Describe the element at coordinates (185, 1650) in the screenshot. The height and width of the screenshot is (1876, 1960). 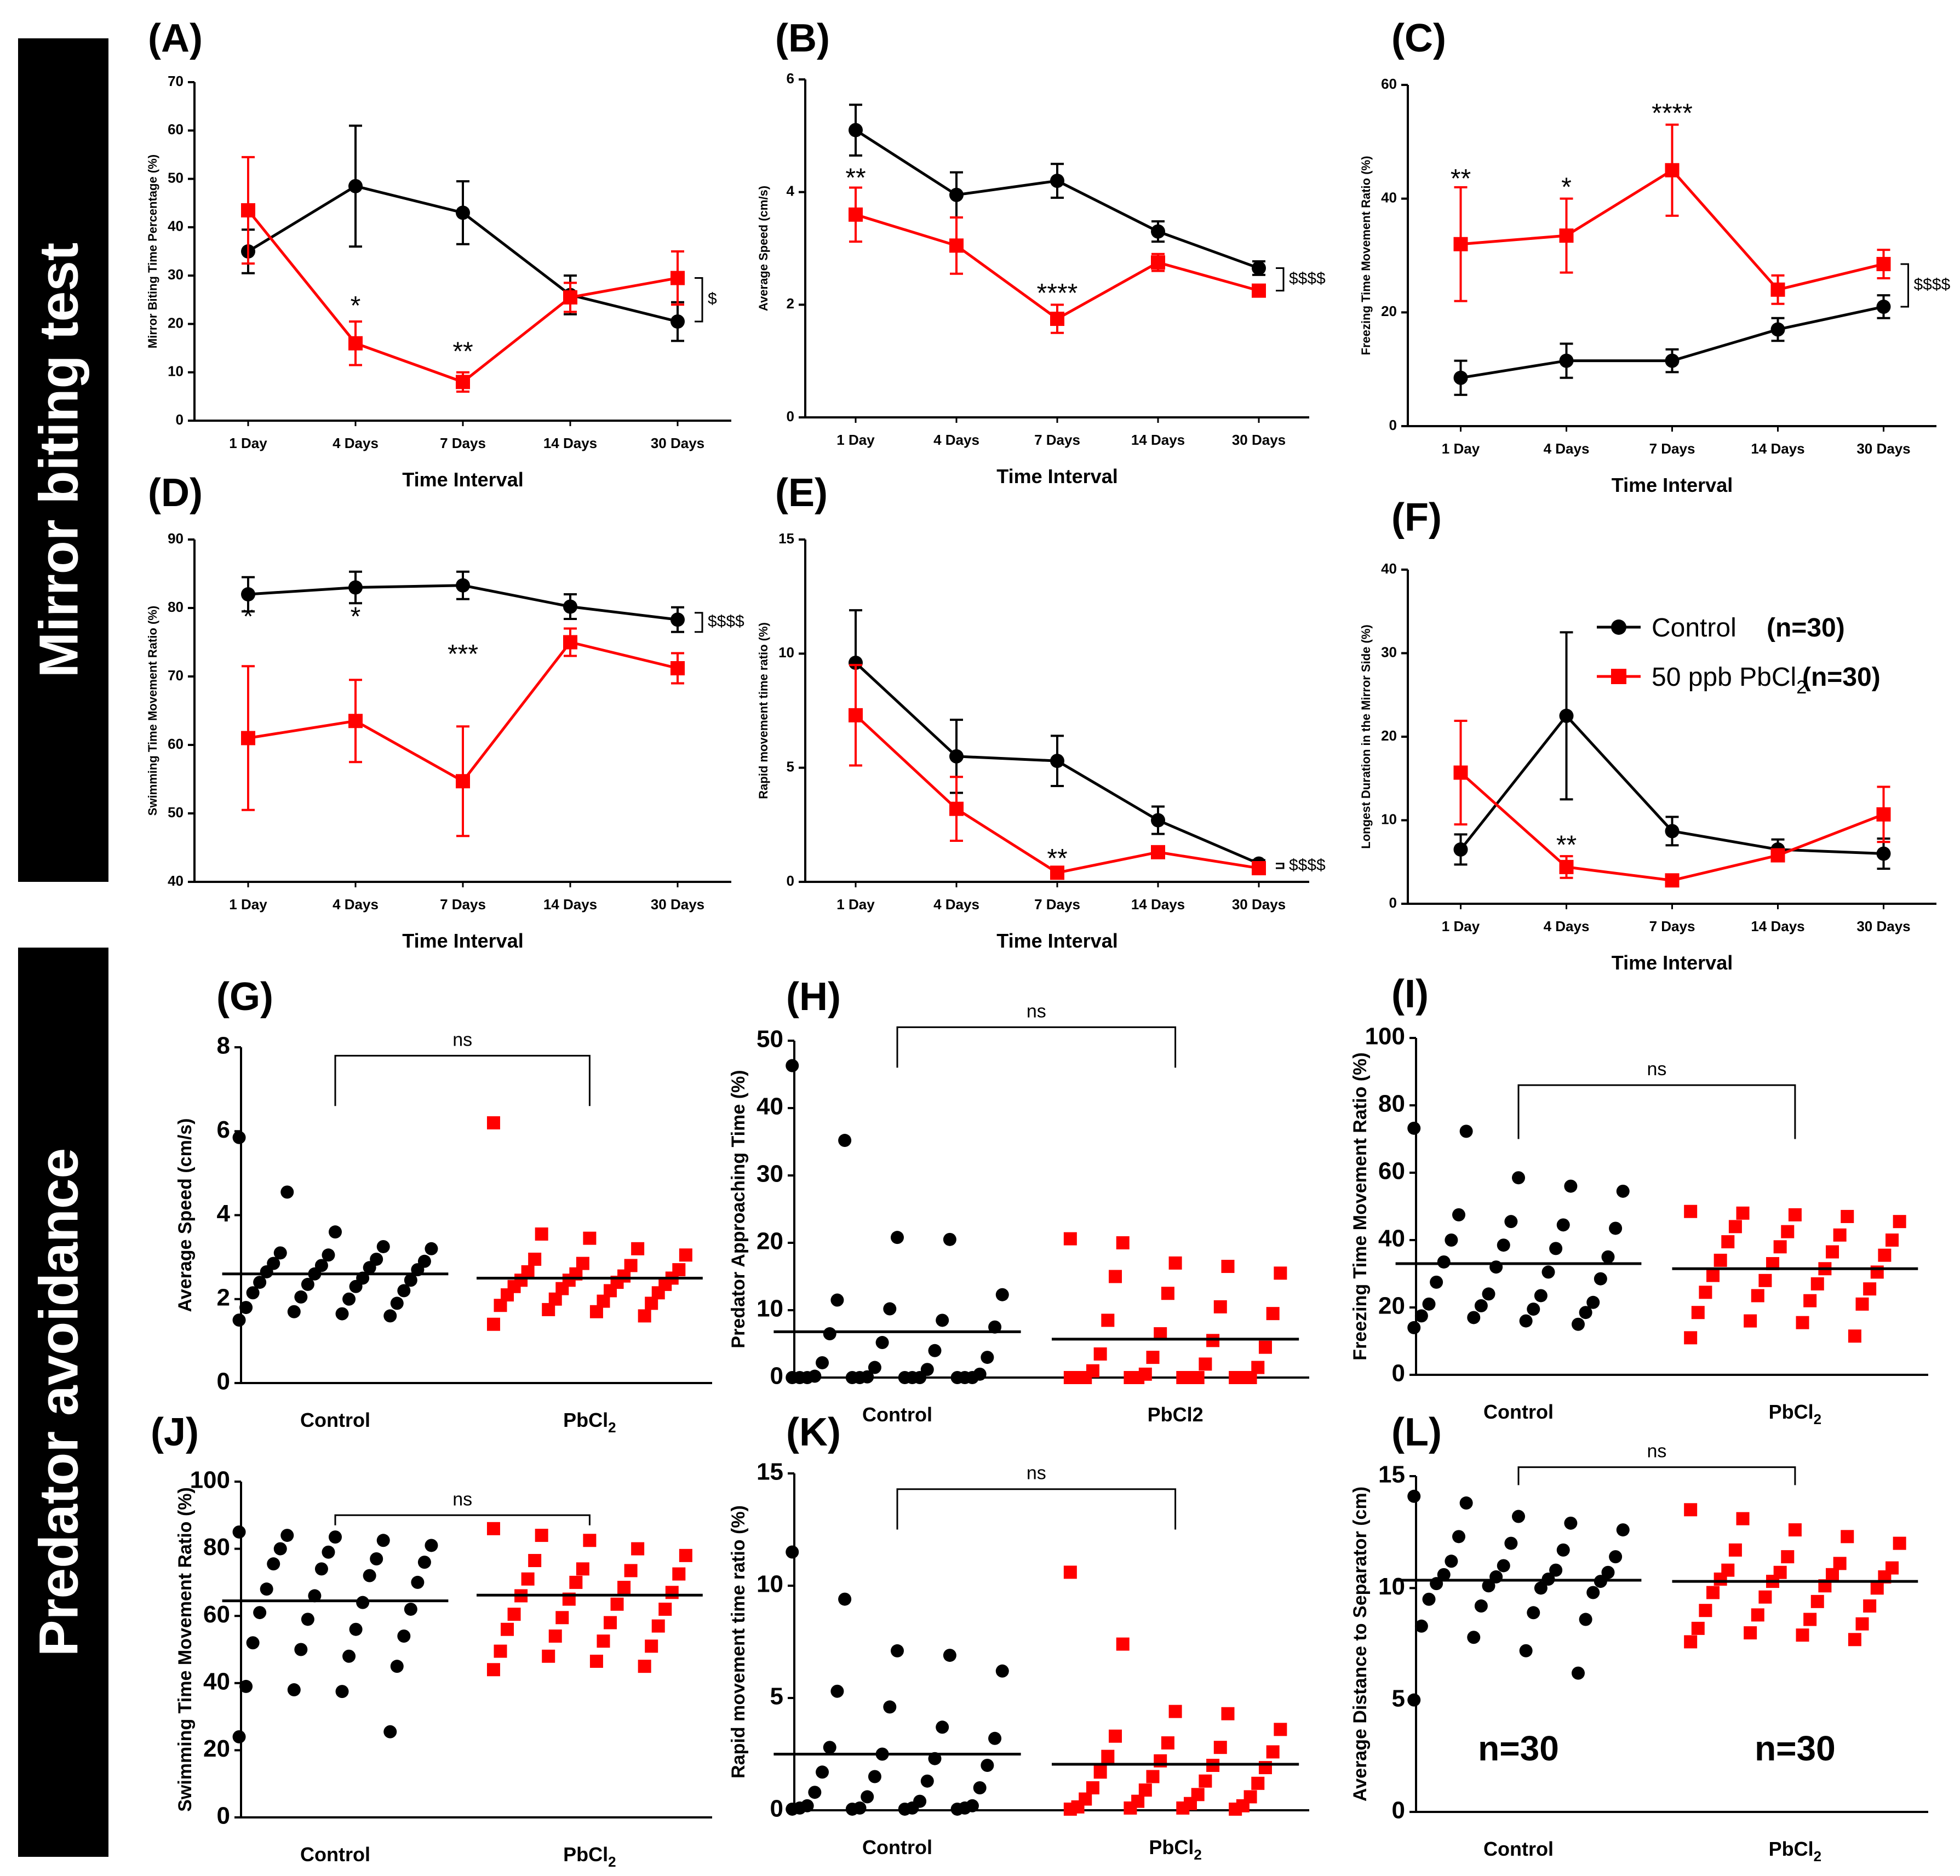
I see `y-axis-label: Swimming Time Movement Ratio (%)` at that location.